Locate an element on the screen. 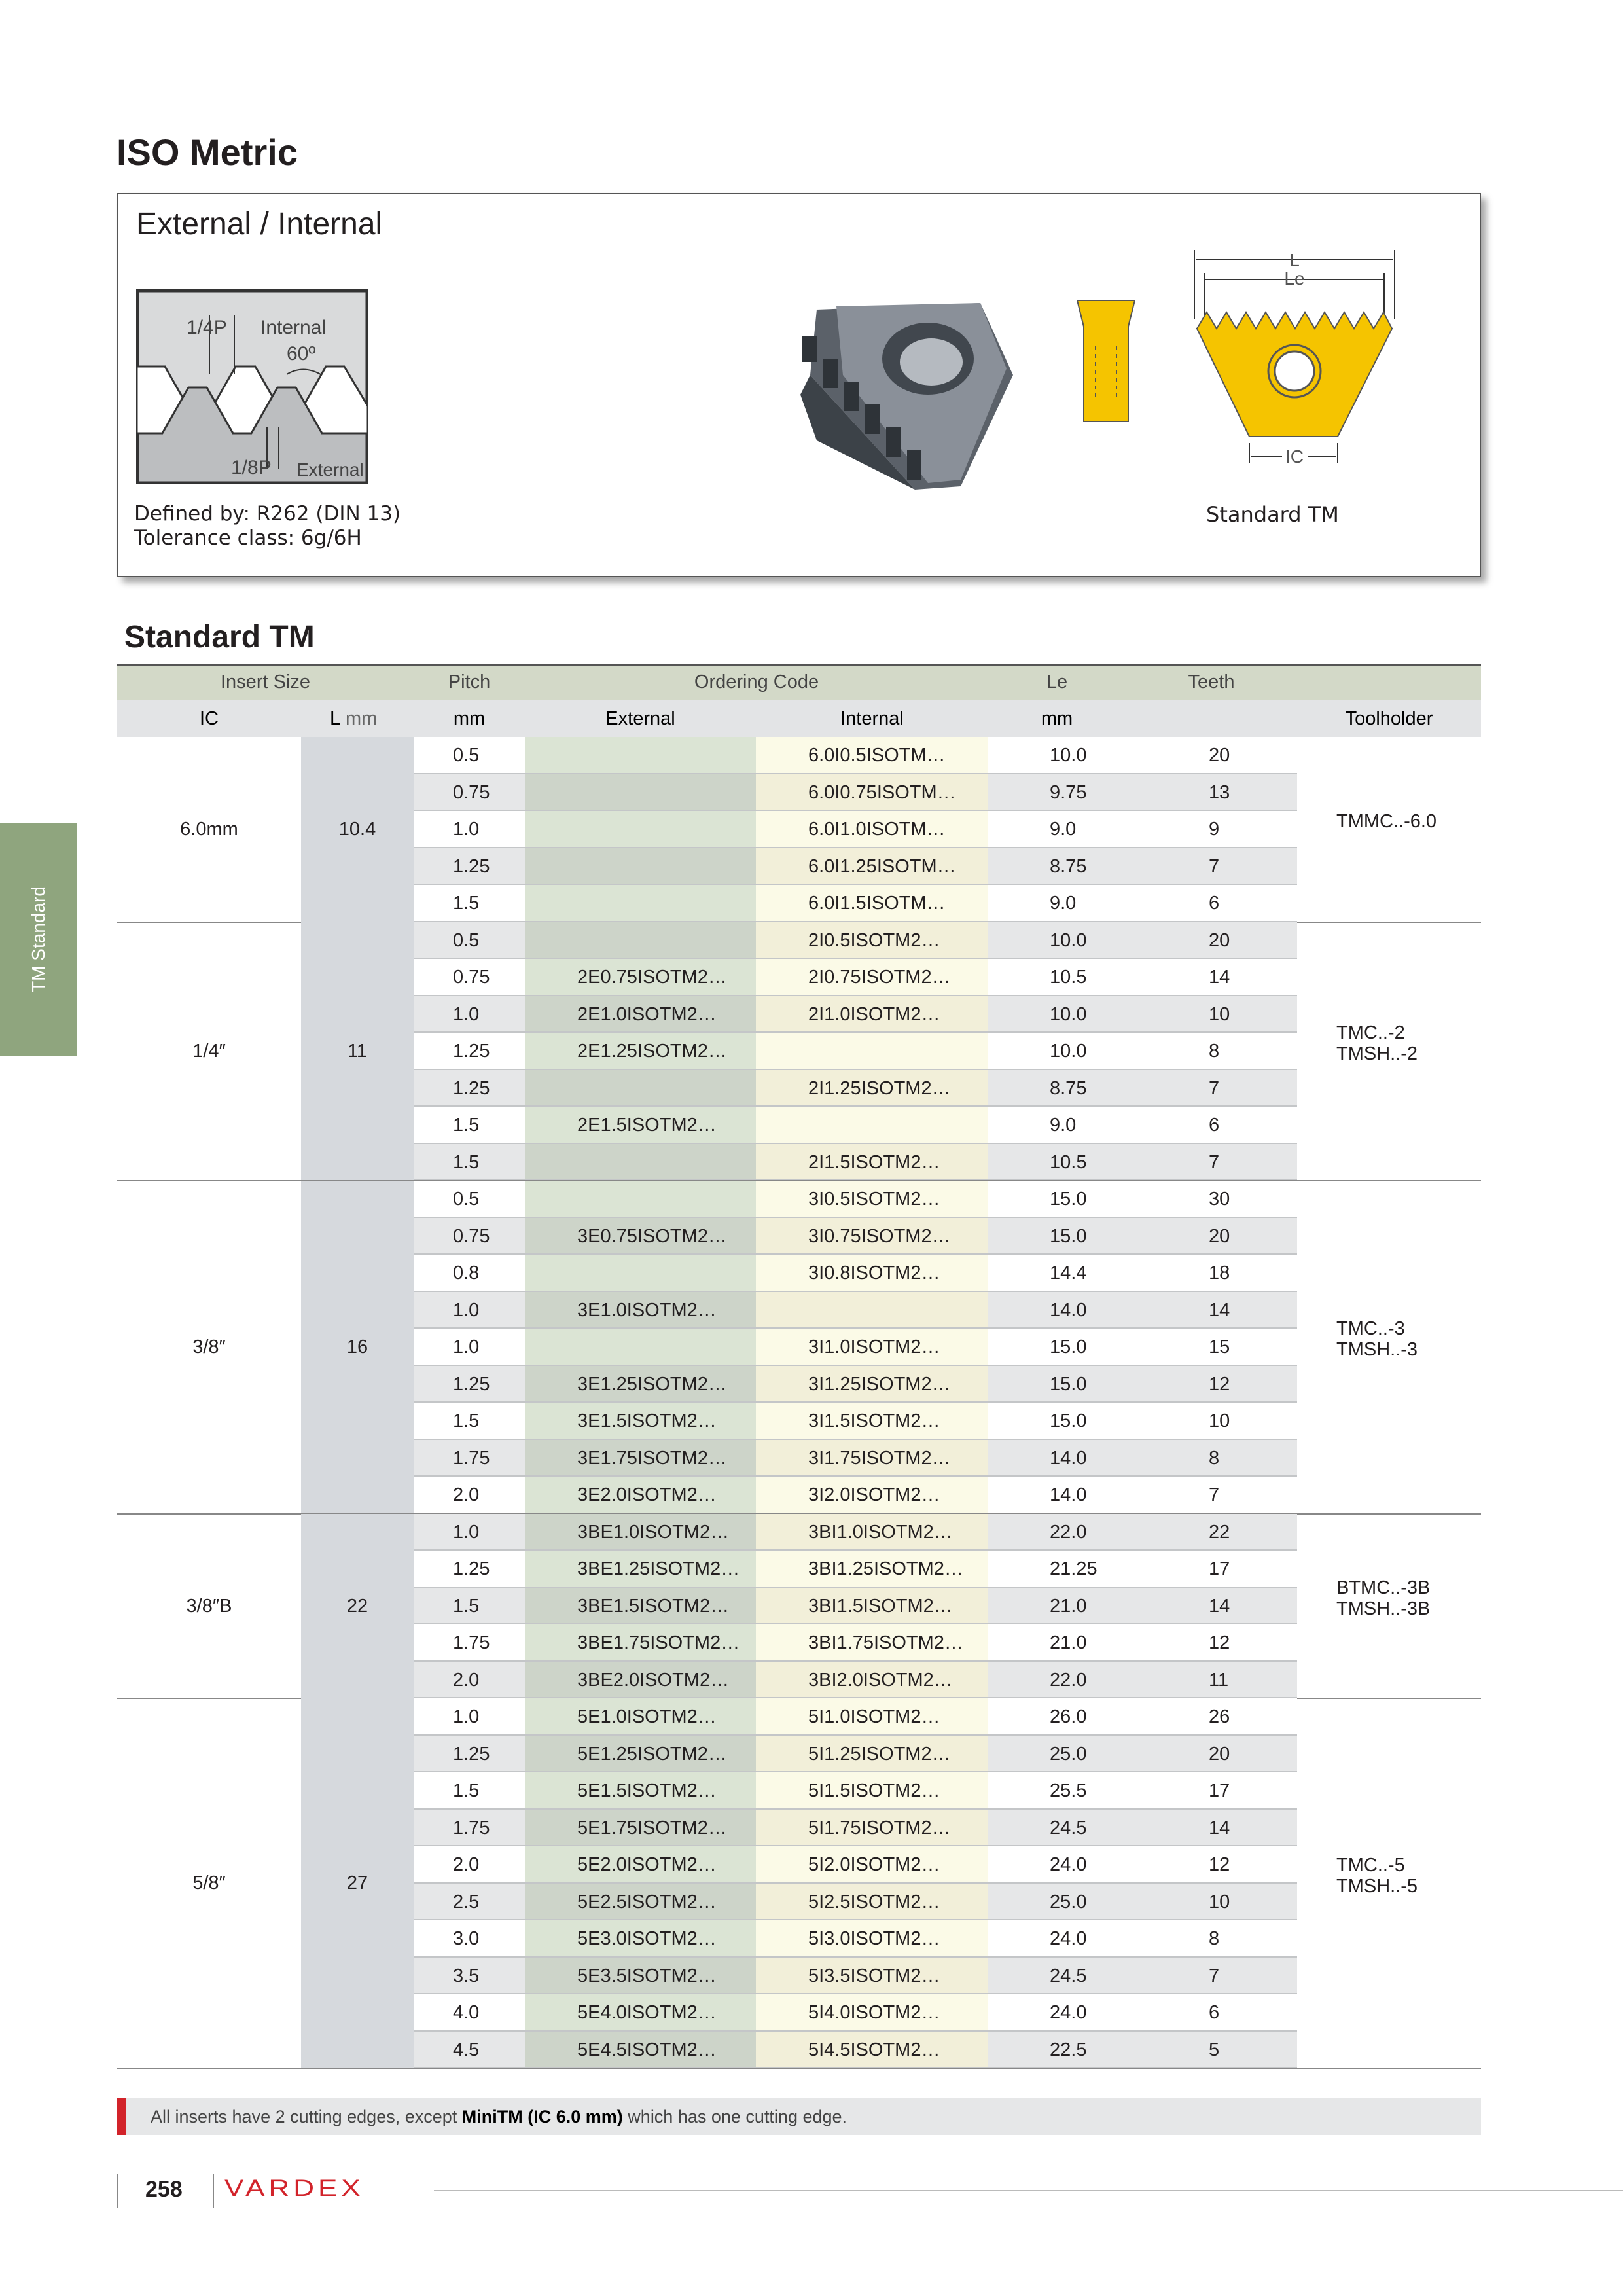 This screenshot has width=1623, height=2296. insert-top-view: L Le IC is located at coordinates (1294, 358).